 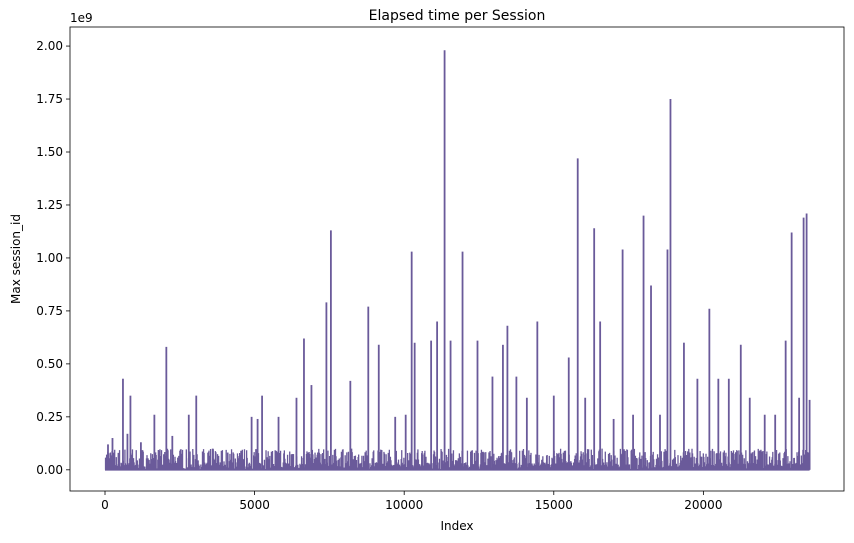 What do you see at coordinates (254, 505) in the screenshot?
I see `x-tick-label: 5000` at bounding box center [254, 505].